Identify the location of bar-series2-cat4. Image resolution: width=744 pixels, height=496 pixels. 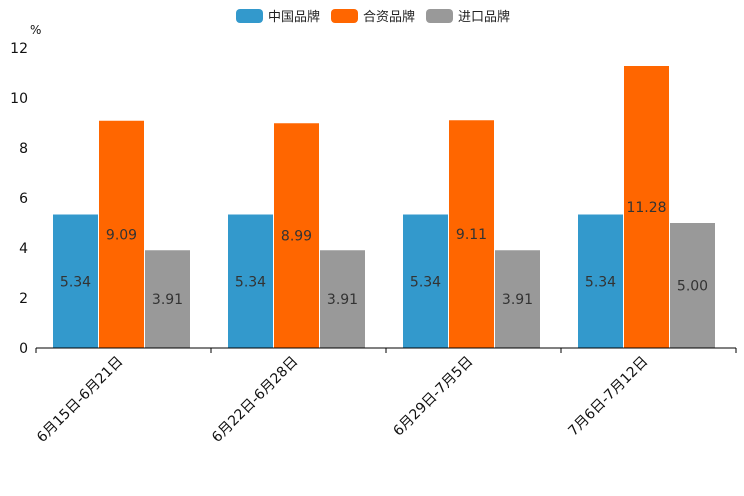
(646, 207).